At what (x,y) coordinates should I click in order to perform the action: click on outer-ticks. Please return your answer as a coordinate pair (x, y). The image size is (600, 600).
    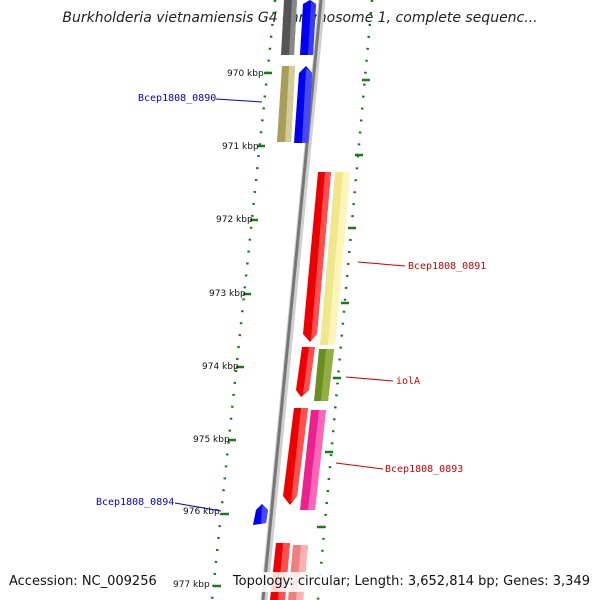
    Looking at the image, I should click on (343, 303).